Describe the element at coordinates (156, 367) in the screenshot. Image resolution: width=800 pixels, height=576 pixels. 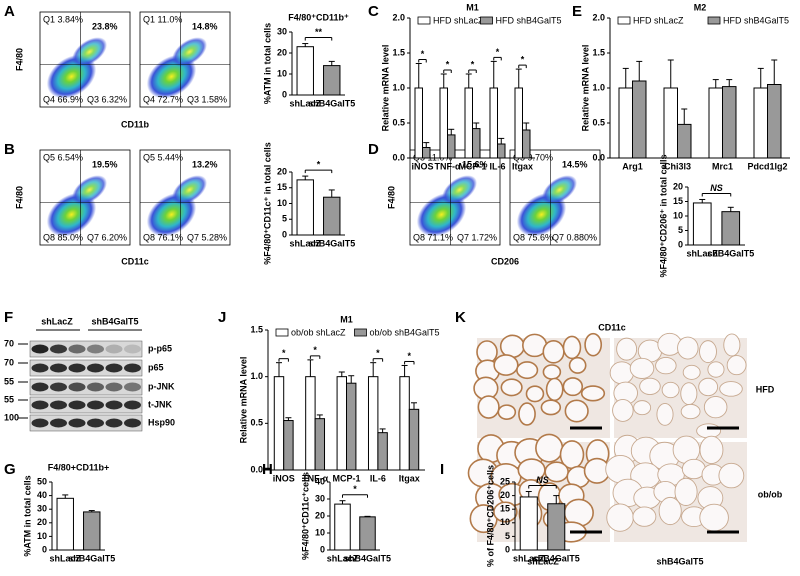
I see `blot-protein: p65` at that location.